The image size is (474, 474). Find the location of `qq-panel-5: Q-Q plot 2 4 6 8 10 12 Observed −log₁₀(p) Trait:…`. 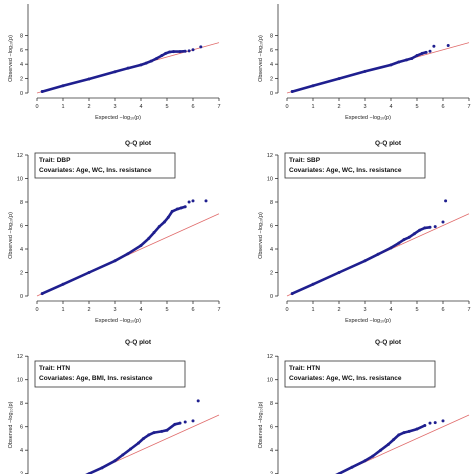

qq-panel-5: Q-Q plot 2 4 6 8 10 12 Observed −log₁₀(p) Trait:… is located at coordinates (114, 406).